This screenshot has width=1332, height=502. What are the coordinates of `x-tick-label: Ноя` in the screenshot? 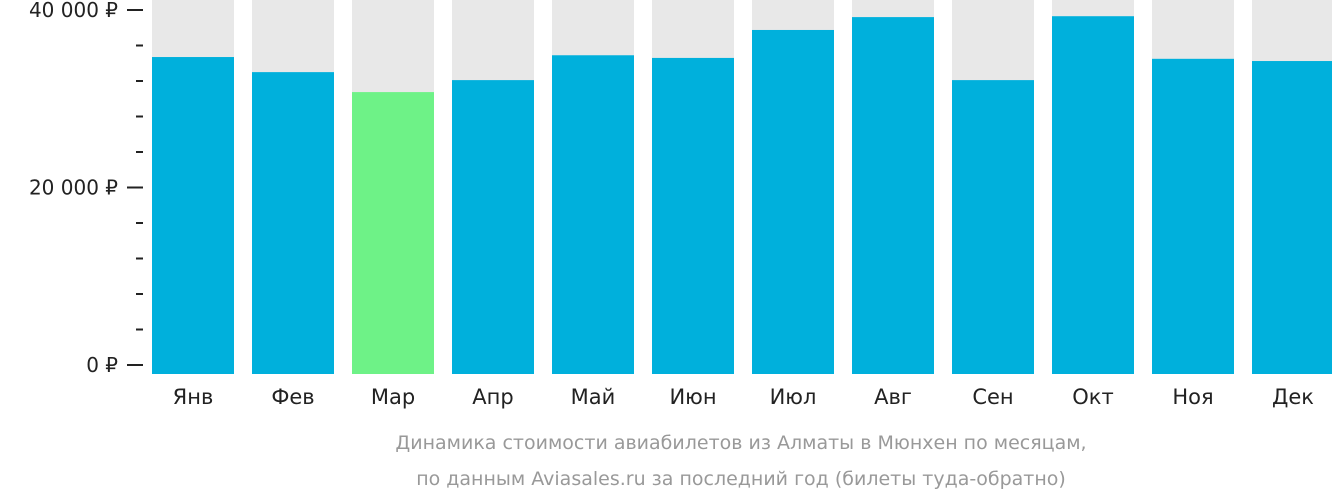 It's located at (1192, 397).